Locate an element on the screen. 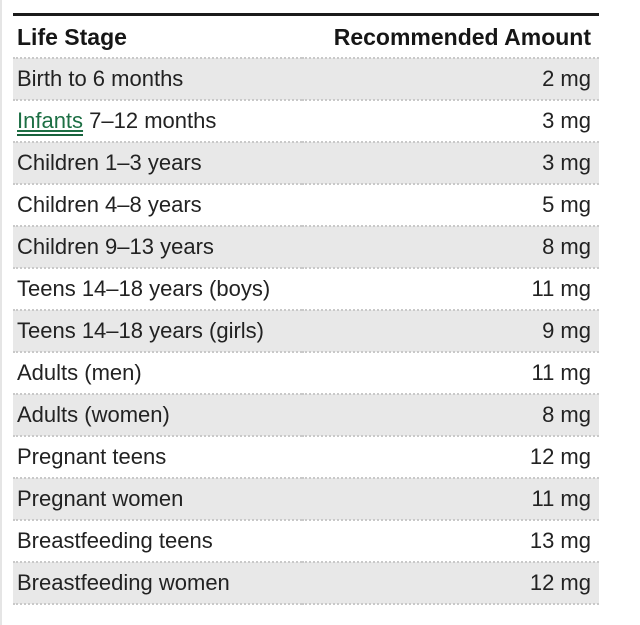  page-left-border is located at coordinates (1, 312).